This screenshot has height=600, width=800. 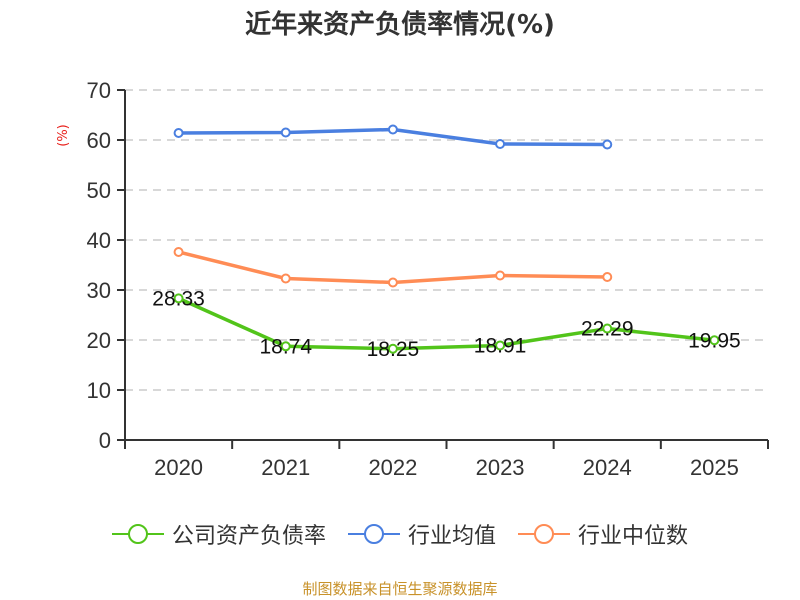 I want to click on x-tick-label: 2024, so click(x=607, y=467).